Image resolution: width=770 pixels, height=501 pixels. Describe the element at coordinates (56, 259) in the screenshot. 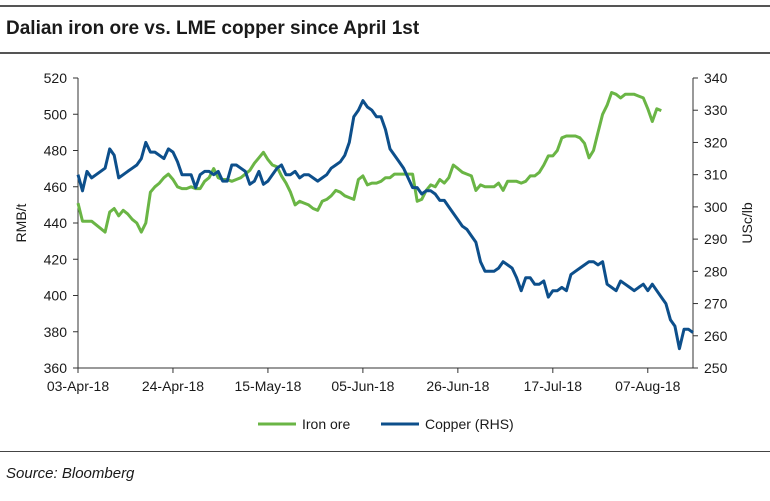

I see `left-tick-label: 420` at that location.